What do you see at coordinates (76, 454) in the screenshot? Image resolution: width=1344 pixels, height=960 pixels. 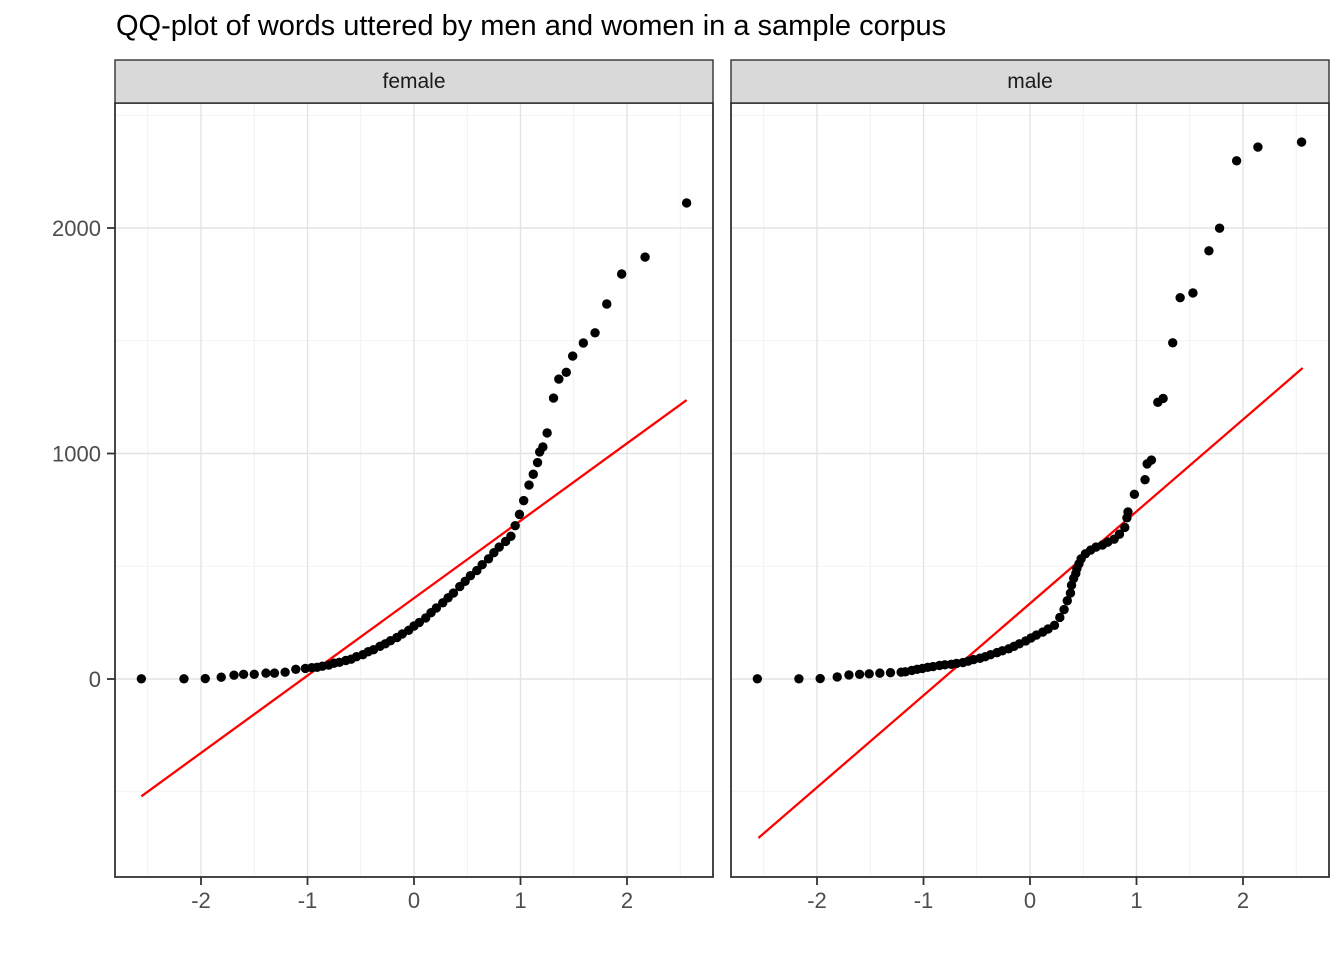 I see `y-tick-label: 1000` at bounding box center [76, 454].